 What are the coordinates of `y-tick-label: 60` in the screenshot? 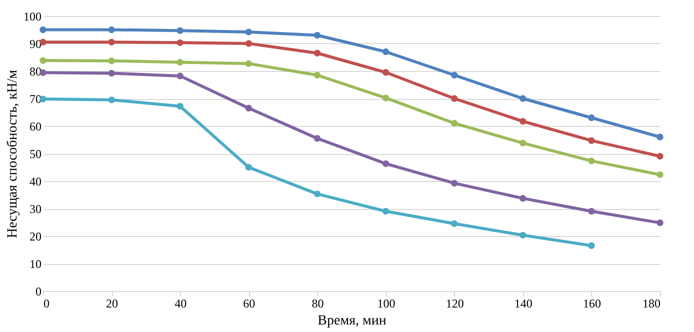 It's located at (36, 127).